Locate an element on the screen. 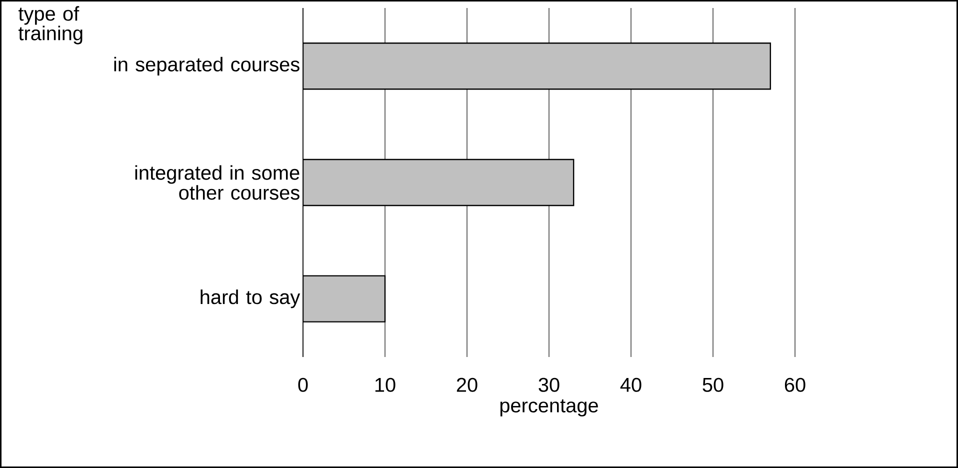 This screenshot has width=958, height=468. x-tick-label: 20 is located at coordinates (467, 385).